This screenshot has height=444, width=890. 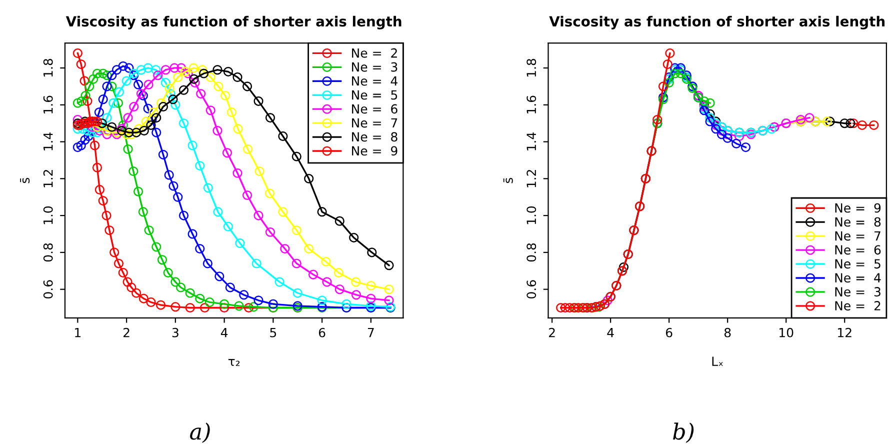 What do you see at coordinates (727, 333) in the screenshot?
I see `x-tick-label: 8` at bounding box center [727, 333].